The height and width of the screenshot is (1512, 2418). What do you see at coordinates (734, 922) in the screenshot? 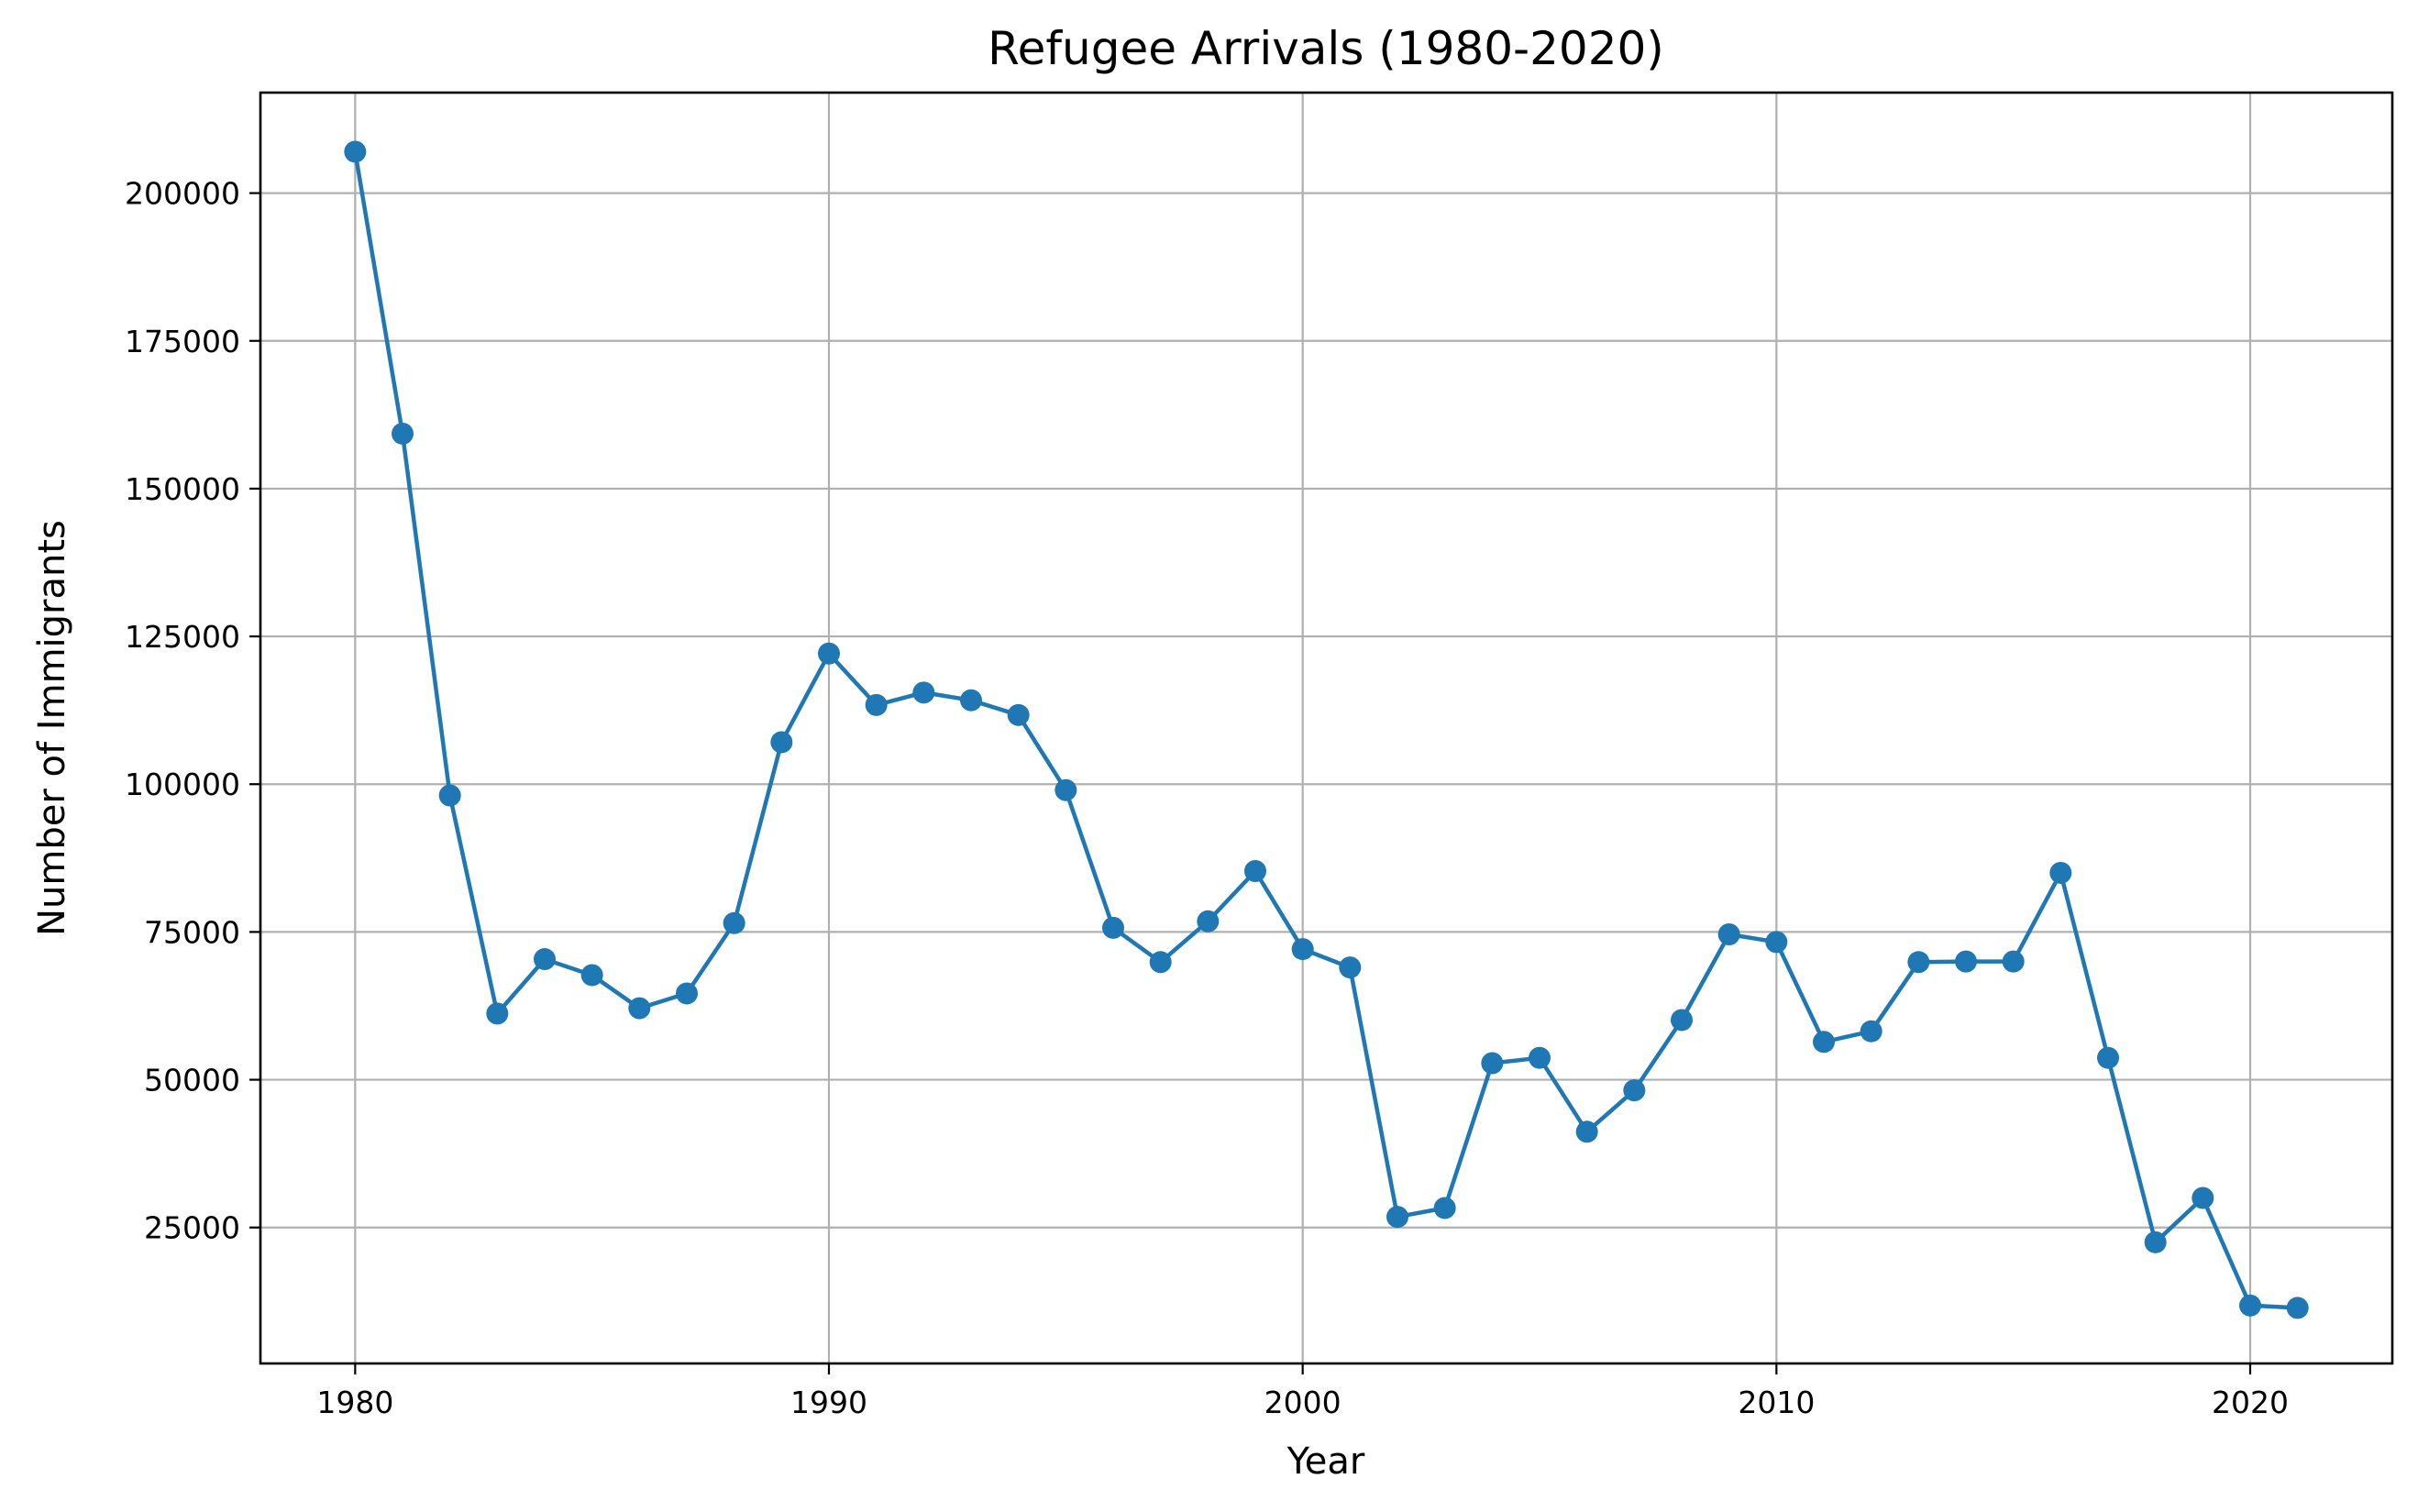
I see `data-point-1988` at bounding box center [734, 922].